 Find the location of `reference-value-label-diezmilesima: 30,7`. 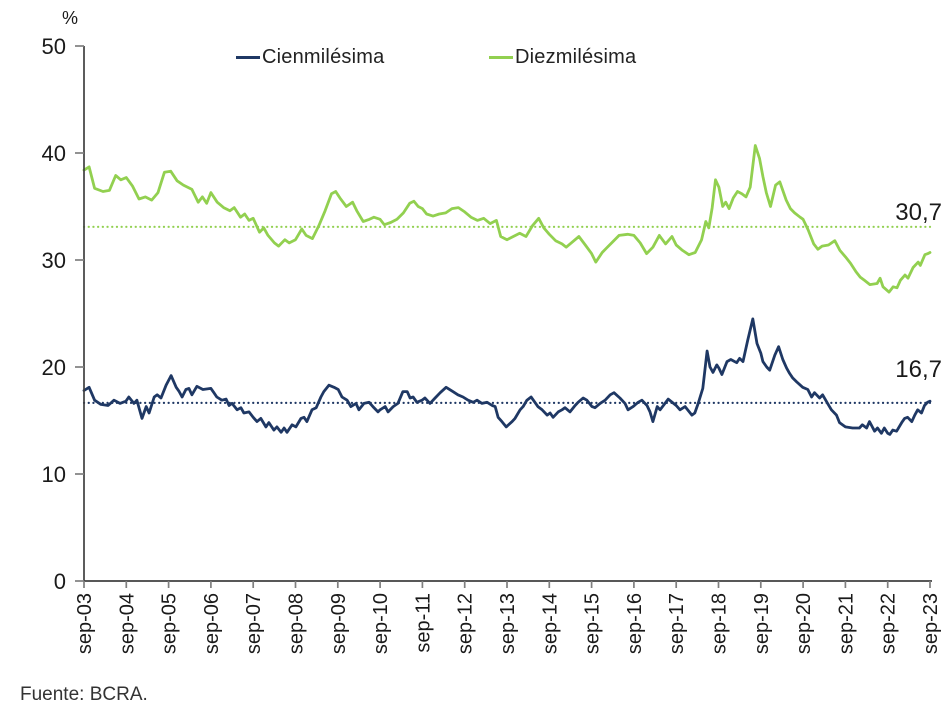

reference-value-label-diezmilesima: 30,7 is located at coordinates (918, 212).